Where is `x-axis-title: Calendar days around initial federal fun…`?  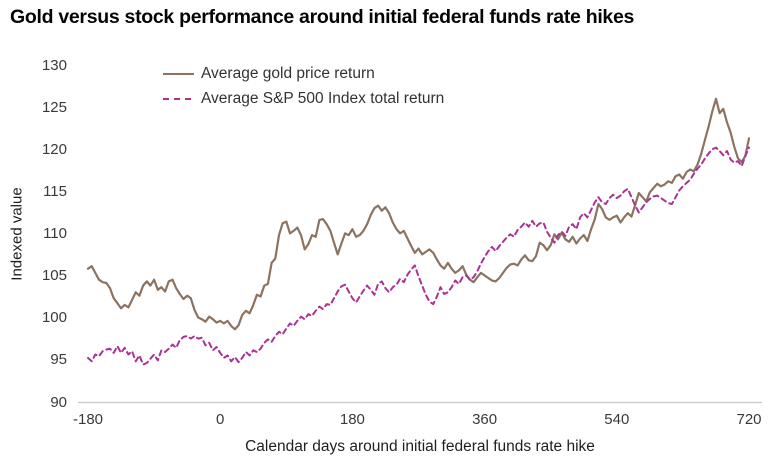 x-axis-title: Calendar days around initial federal fun… is located at coordinates (420, 446).